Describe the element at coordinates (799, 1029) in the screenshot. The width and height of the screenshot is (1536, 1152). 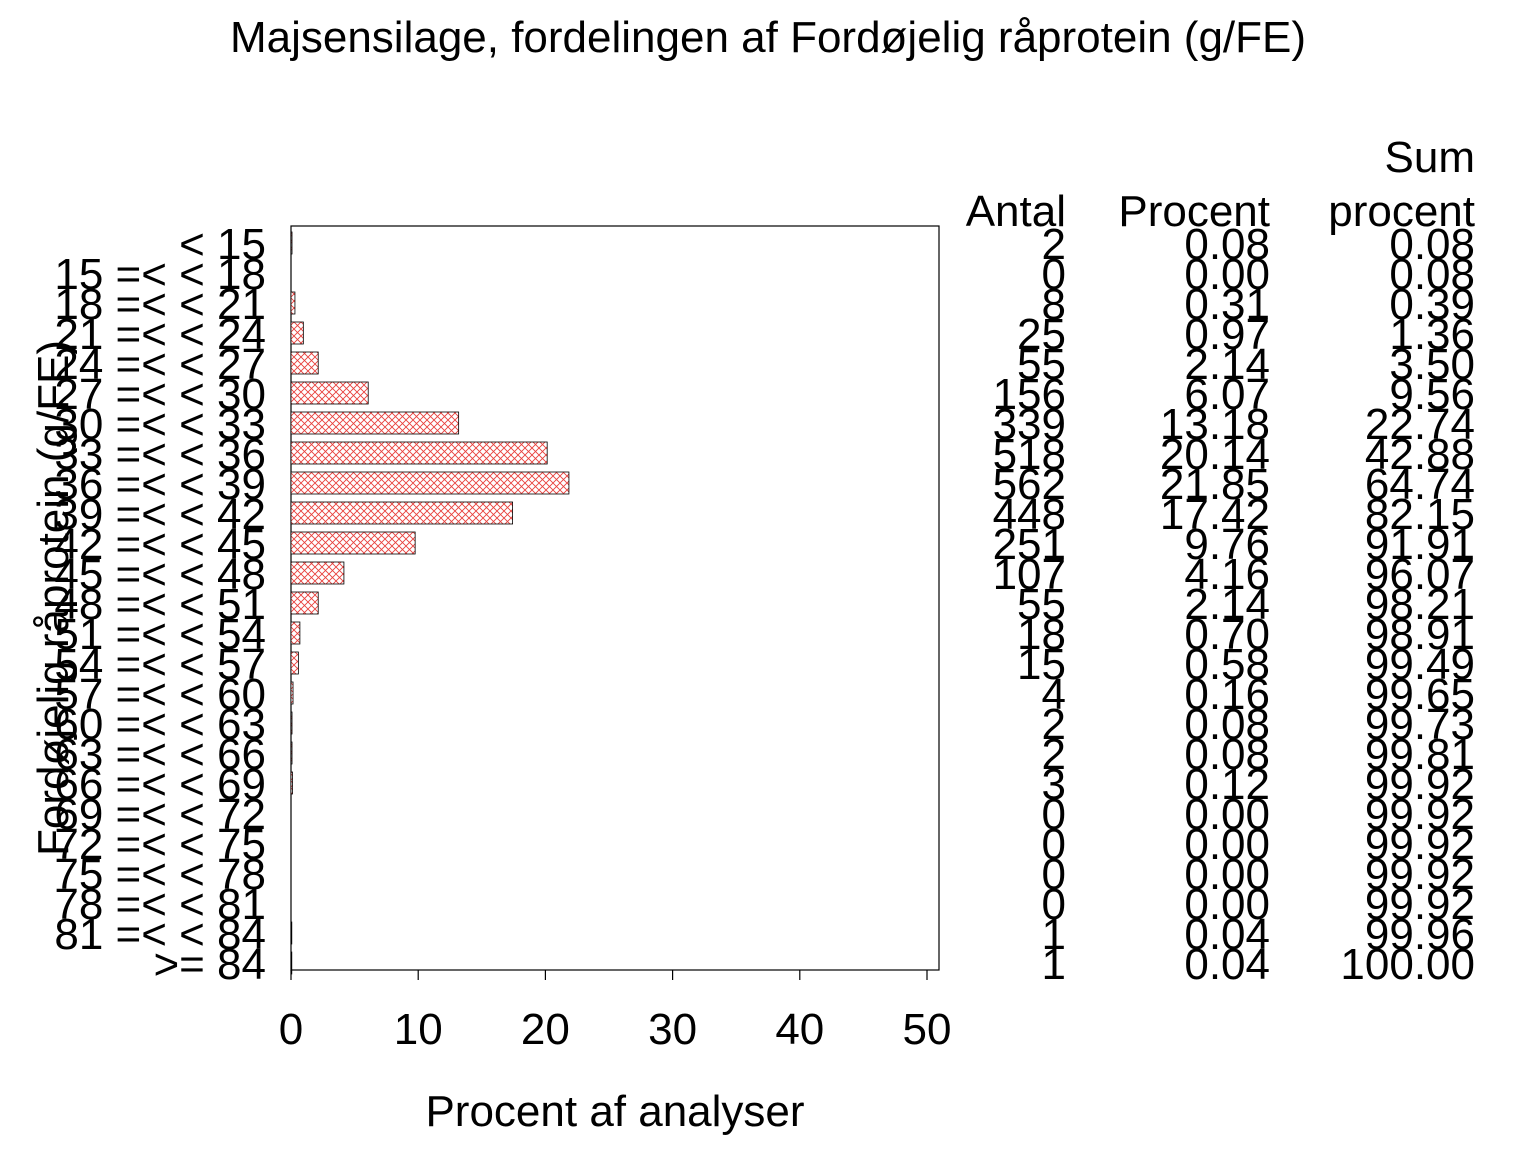
I see `x-tick-label: 40` at that location.